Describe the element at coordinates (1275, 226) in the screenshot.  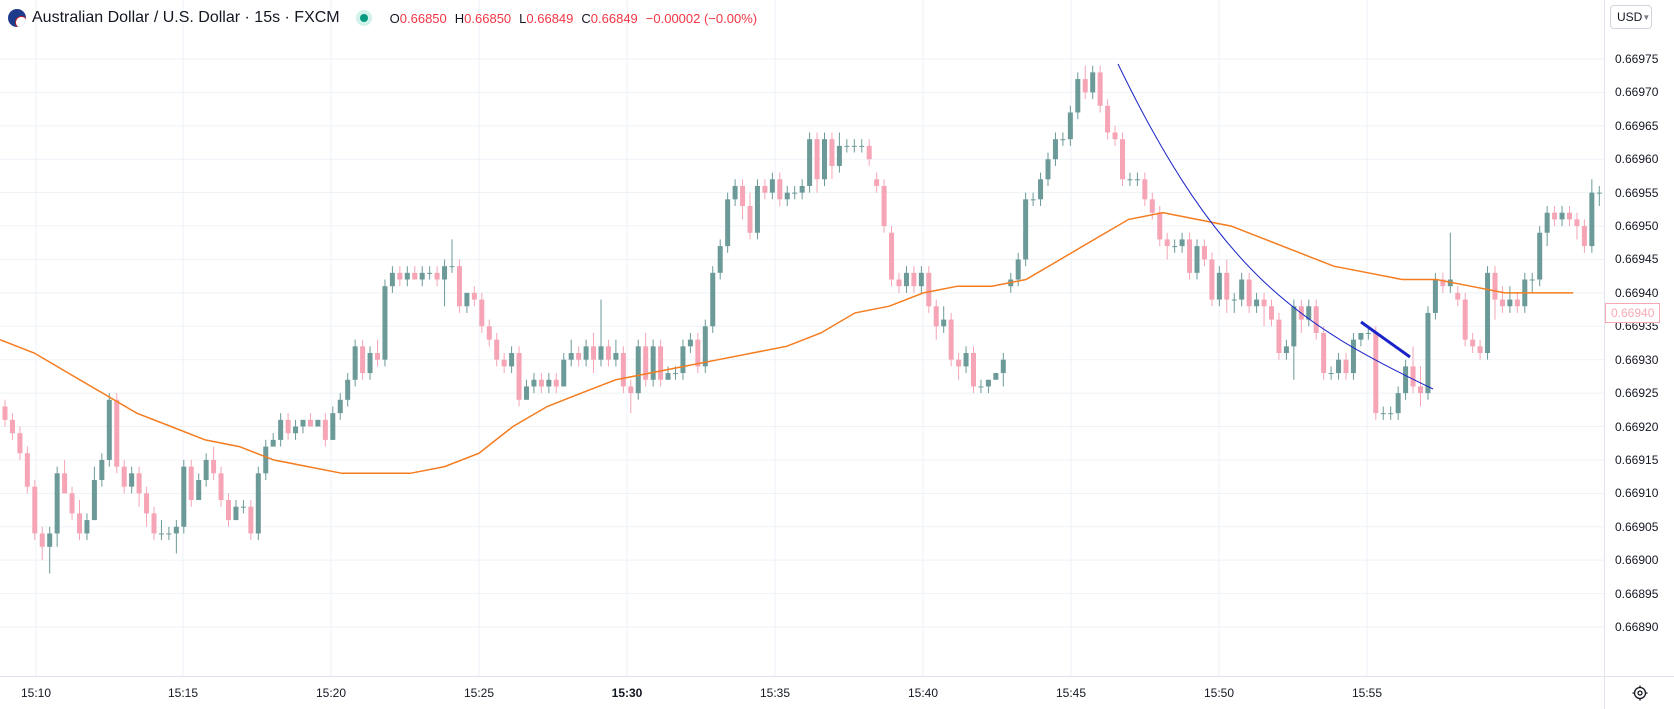
I see `drawn-curve-line` at that location.